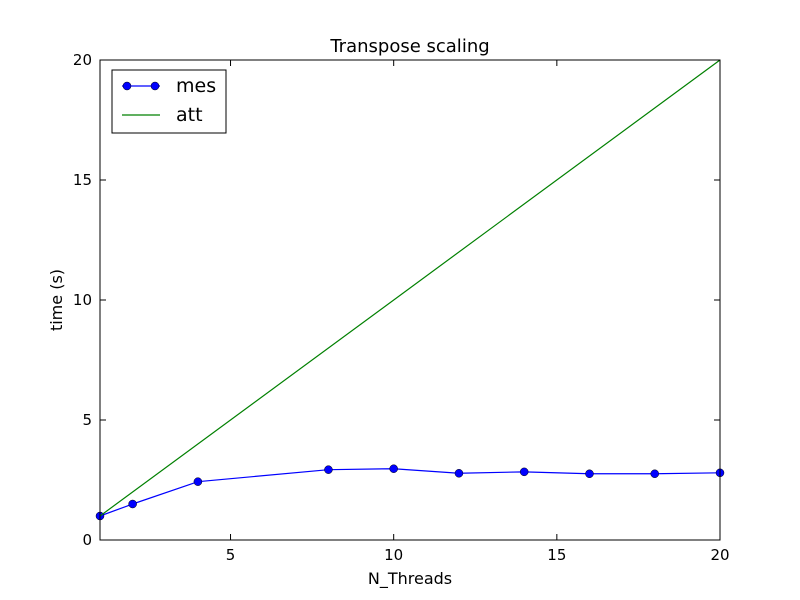 The height and width of the screenshot is (600, 800). I want to click on x-tick-label: 15, so click(556, 555).